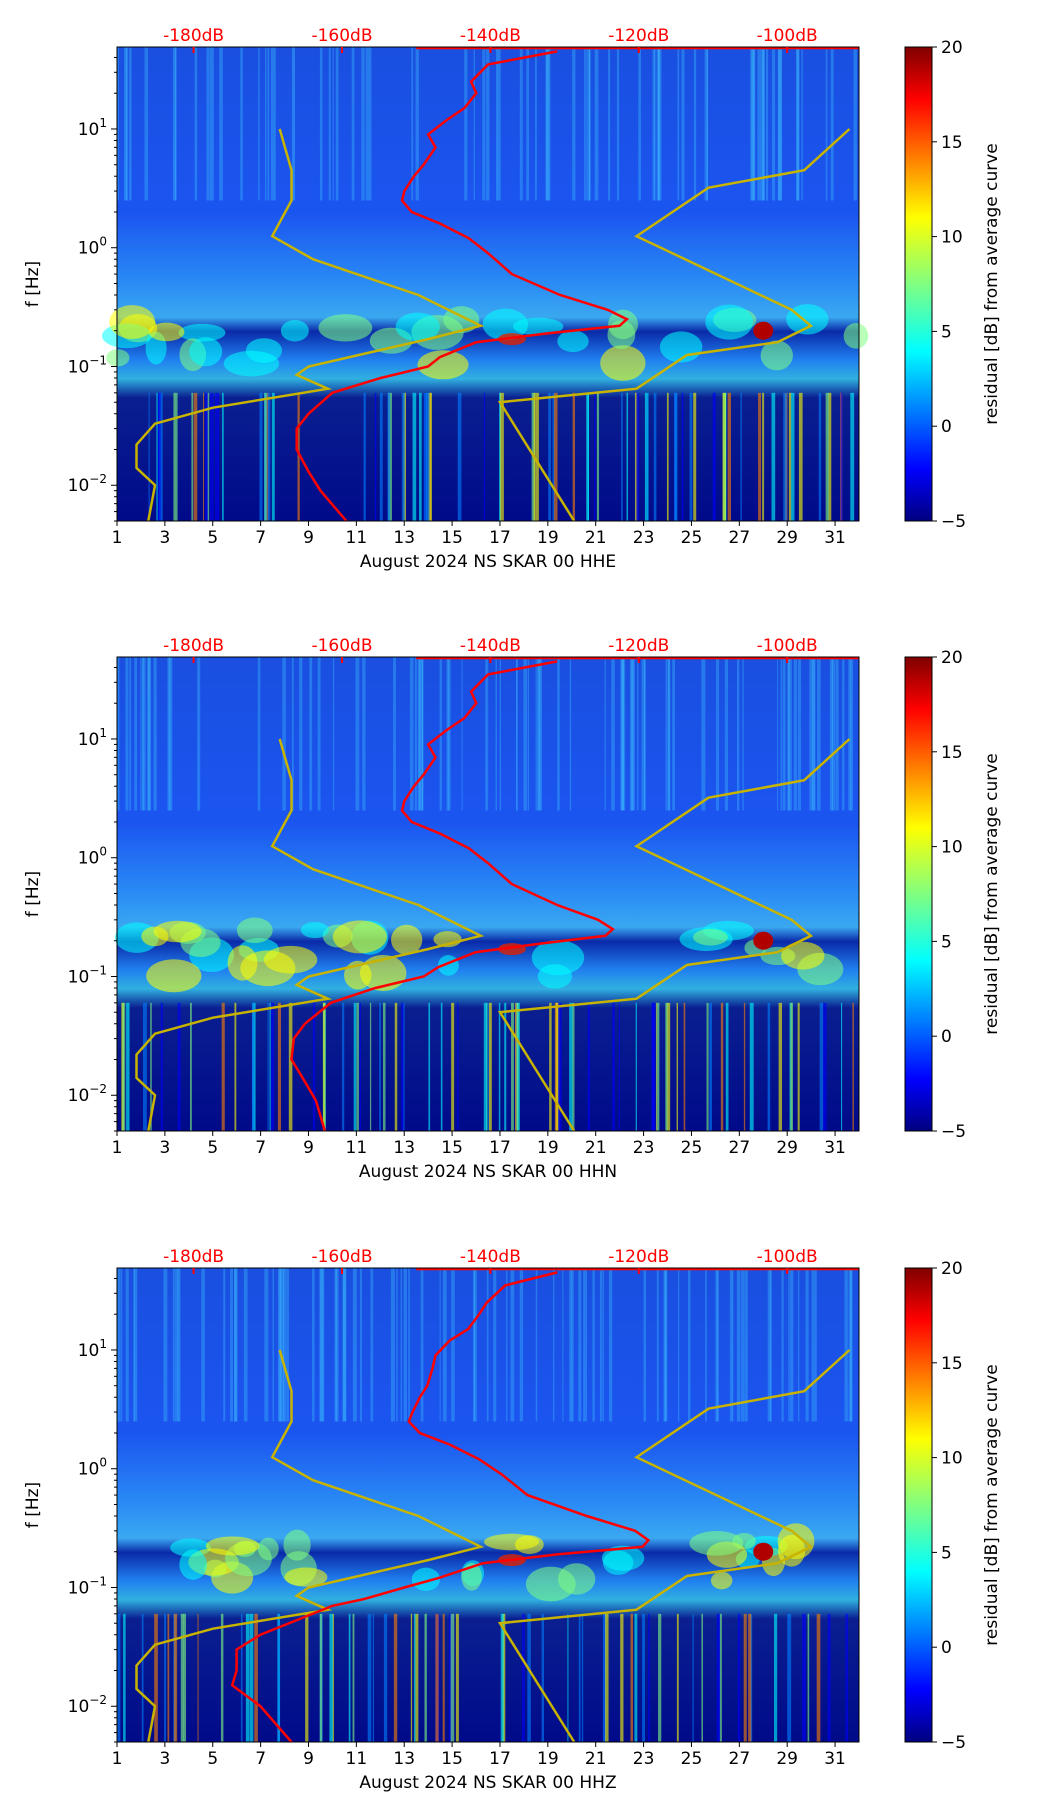 The width and height of the screenshot is (1052, 1806). What do you see at coordinates (452, 896) in the screenshot?
I see `average-psd-line` at bounding box center [452, 896].